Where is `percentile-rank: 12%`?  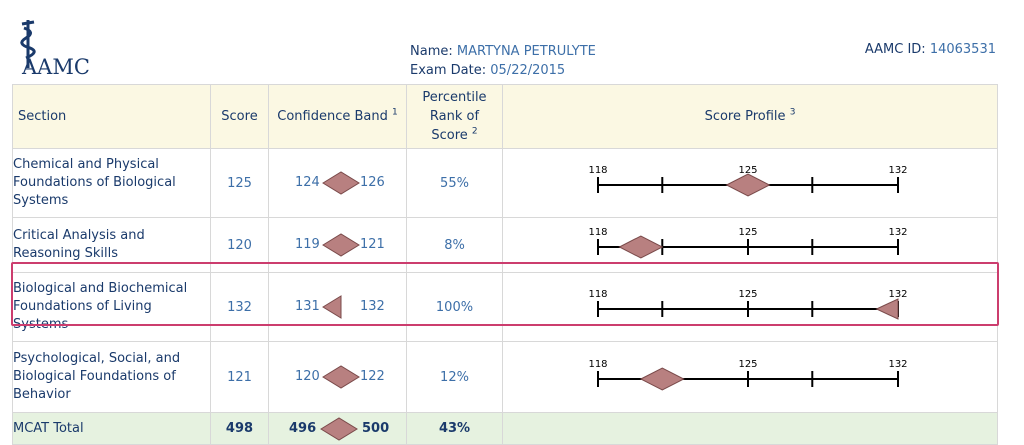
percentile-rank: 12% is located at coordinates (454, 377).